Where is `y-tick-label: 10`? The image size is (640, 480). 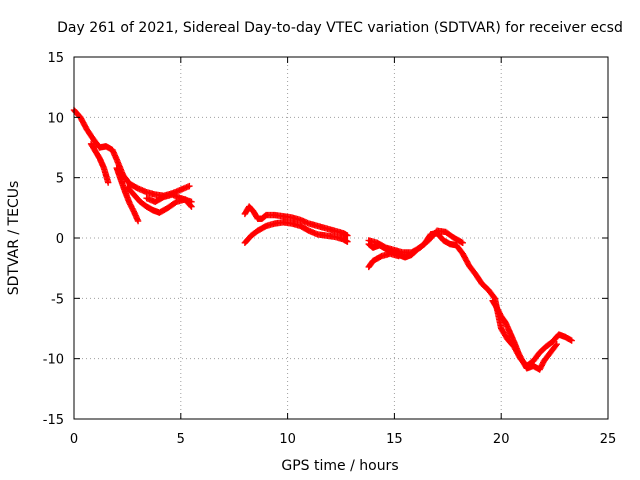 y-tick-label: 10 is located at coordinates (55, 118).